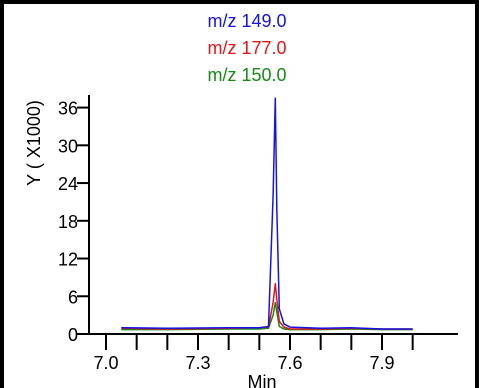 This screenshot has width=479, height=388. Describe the element at coordinates (197, 363) in the screenshot. I see `x-tick-label: 7.3` at that location.